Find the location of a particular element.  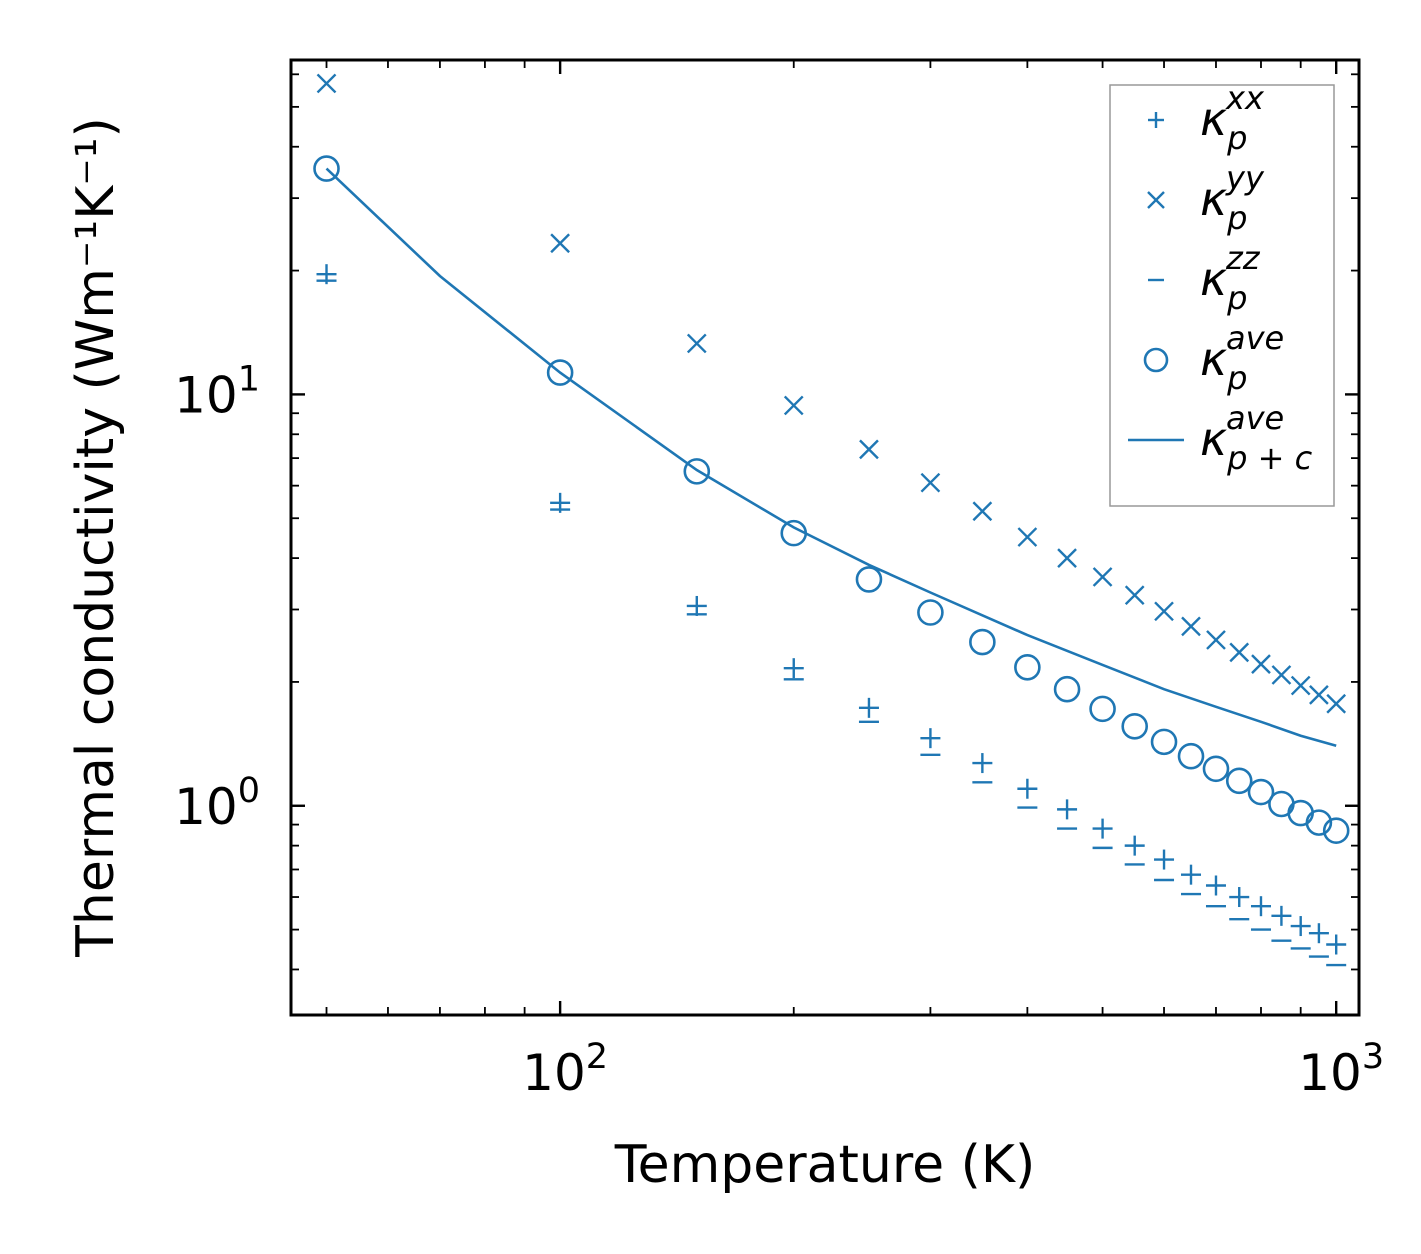

legend-entry-0: κpxx is located at coordinates (1206, 118).